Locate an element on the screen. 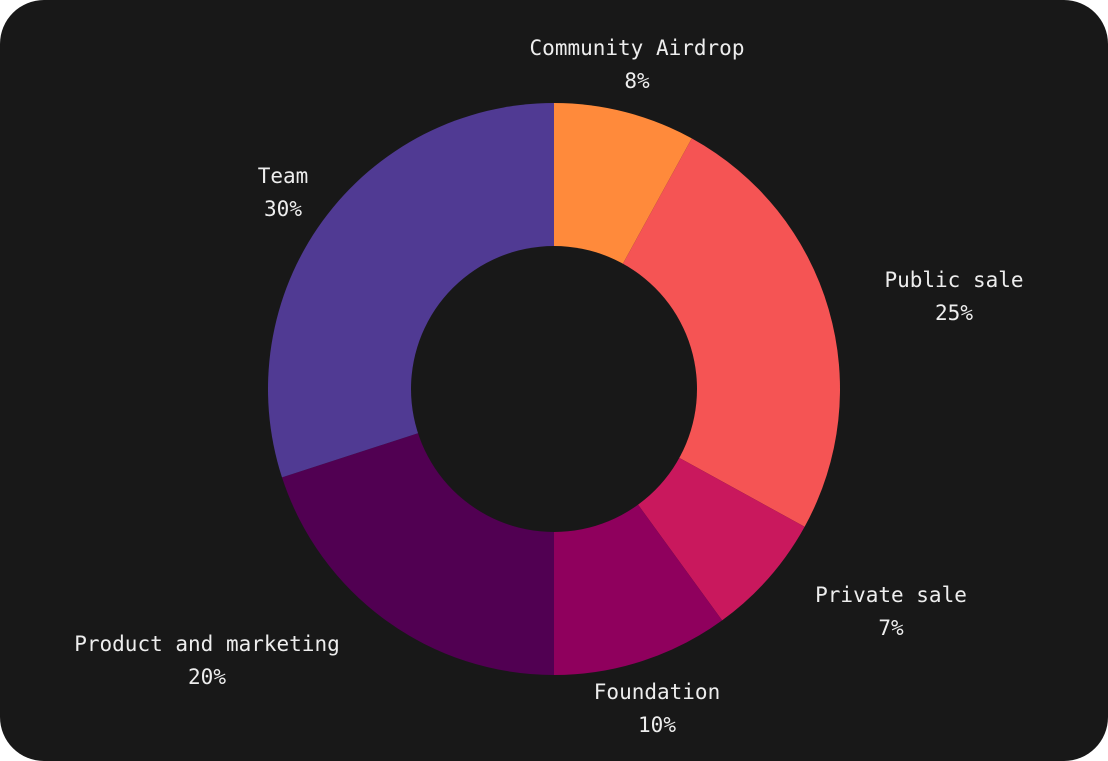 The width and height of the screenshot is (1108, 761). label-foundation: Foundation is located at coordinates (657, 692).